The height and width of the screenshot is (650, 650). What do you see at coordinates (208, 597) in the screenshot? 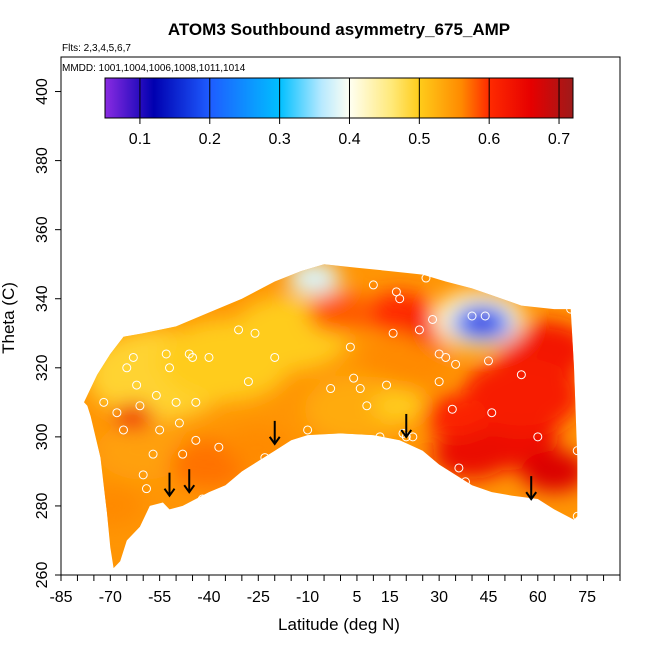
I see `x-tick-label: -40` at bounding box center [208, 597].